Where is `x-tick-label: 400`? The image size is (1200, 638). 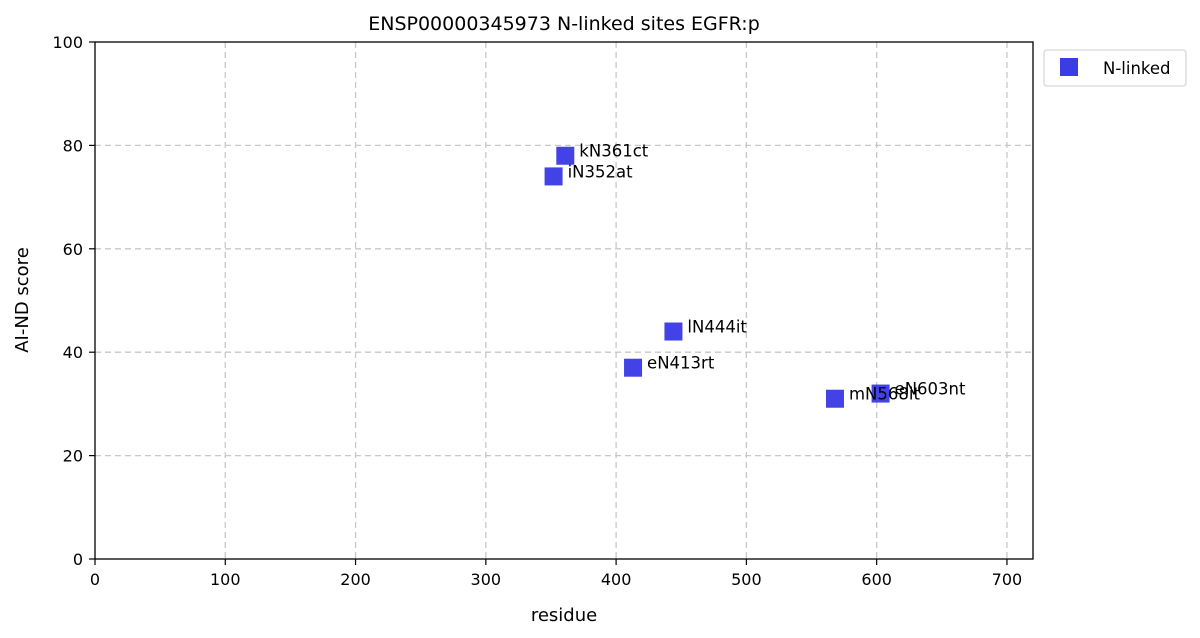
x-tick-label: 400 is located at coordinates (616, 579).